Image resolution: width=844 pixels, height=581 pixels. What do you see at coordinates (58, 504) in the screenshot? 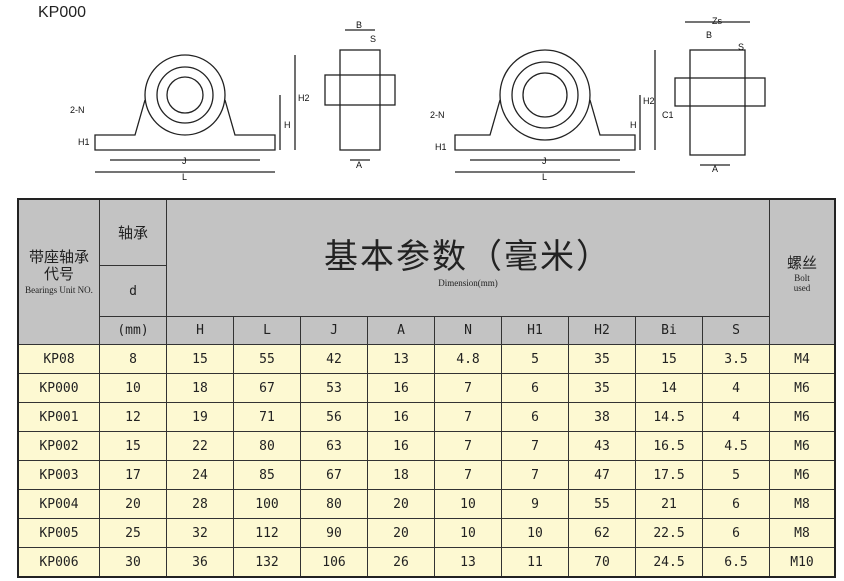
I see `table-cell: KP004` at bounding box center [58, 504].